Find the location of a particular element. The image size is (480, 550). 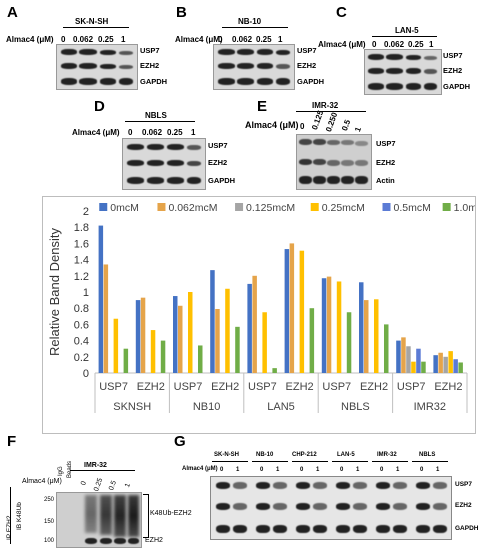

cell-line-label-f: IMR-32 is located at coordinates (95, 465).